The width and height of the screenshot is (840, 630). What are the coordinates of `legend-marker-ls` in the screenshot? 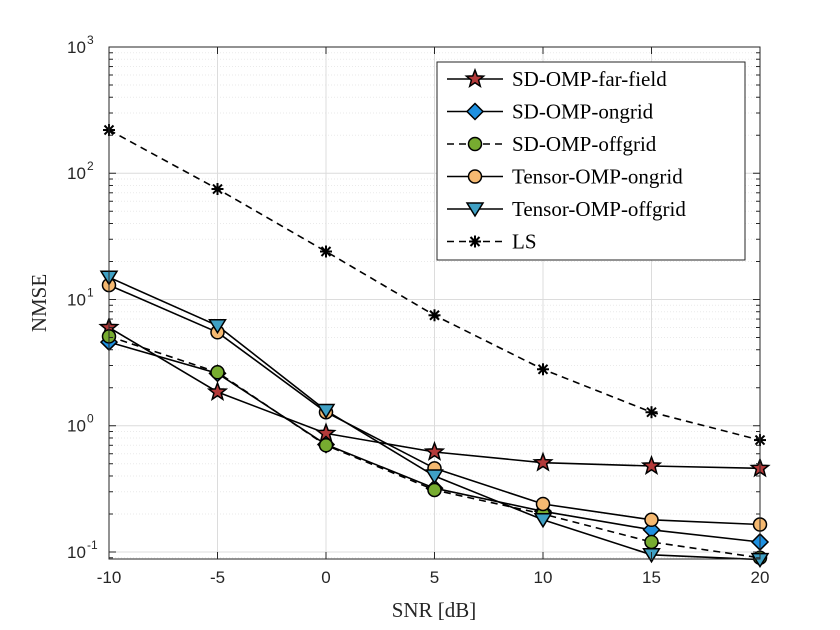 It's located at (475, 241).